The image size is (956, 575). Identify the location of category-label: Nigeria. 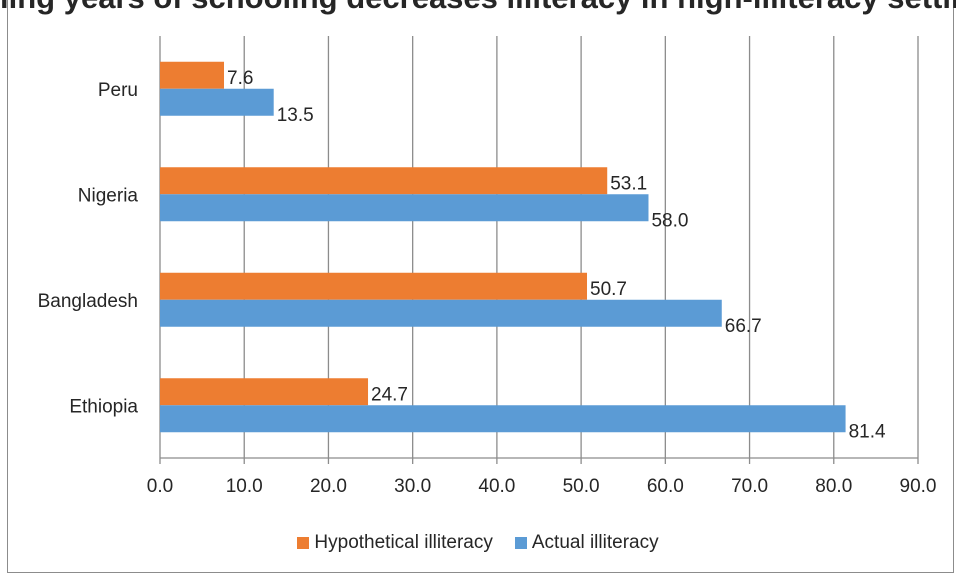
(108, 195).